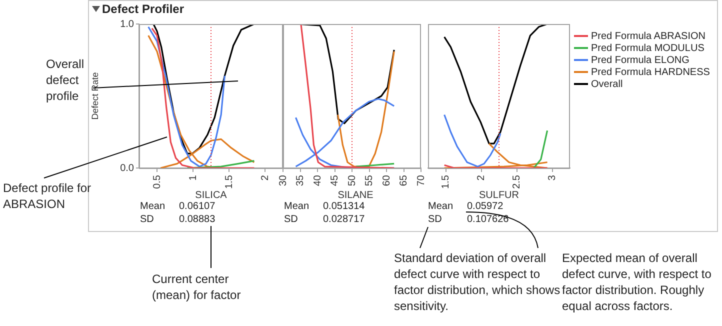 The height and width of the screenshot is (326, 722). Describe the element at coordinates (65, 80) in the screenshot. I see `text: Overall defect profile` at that location.